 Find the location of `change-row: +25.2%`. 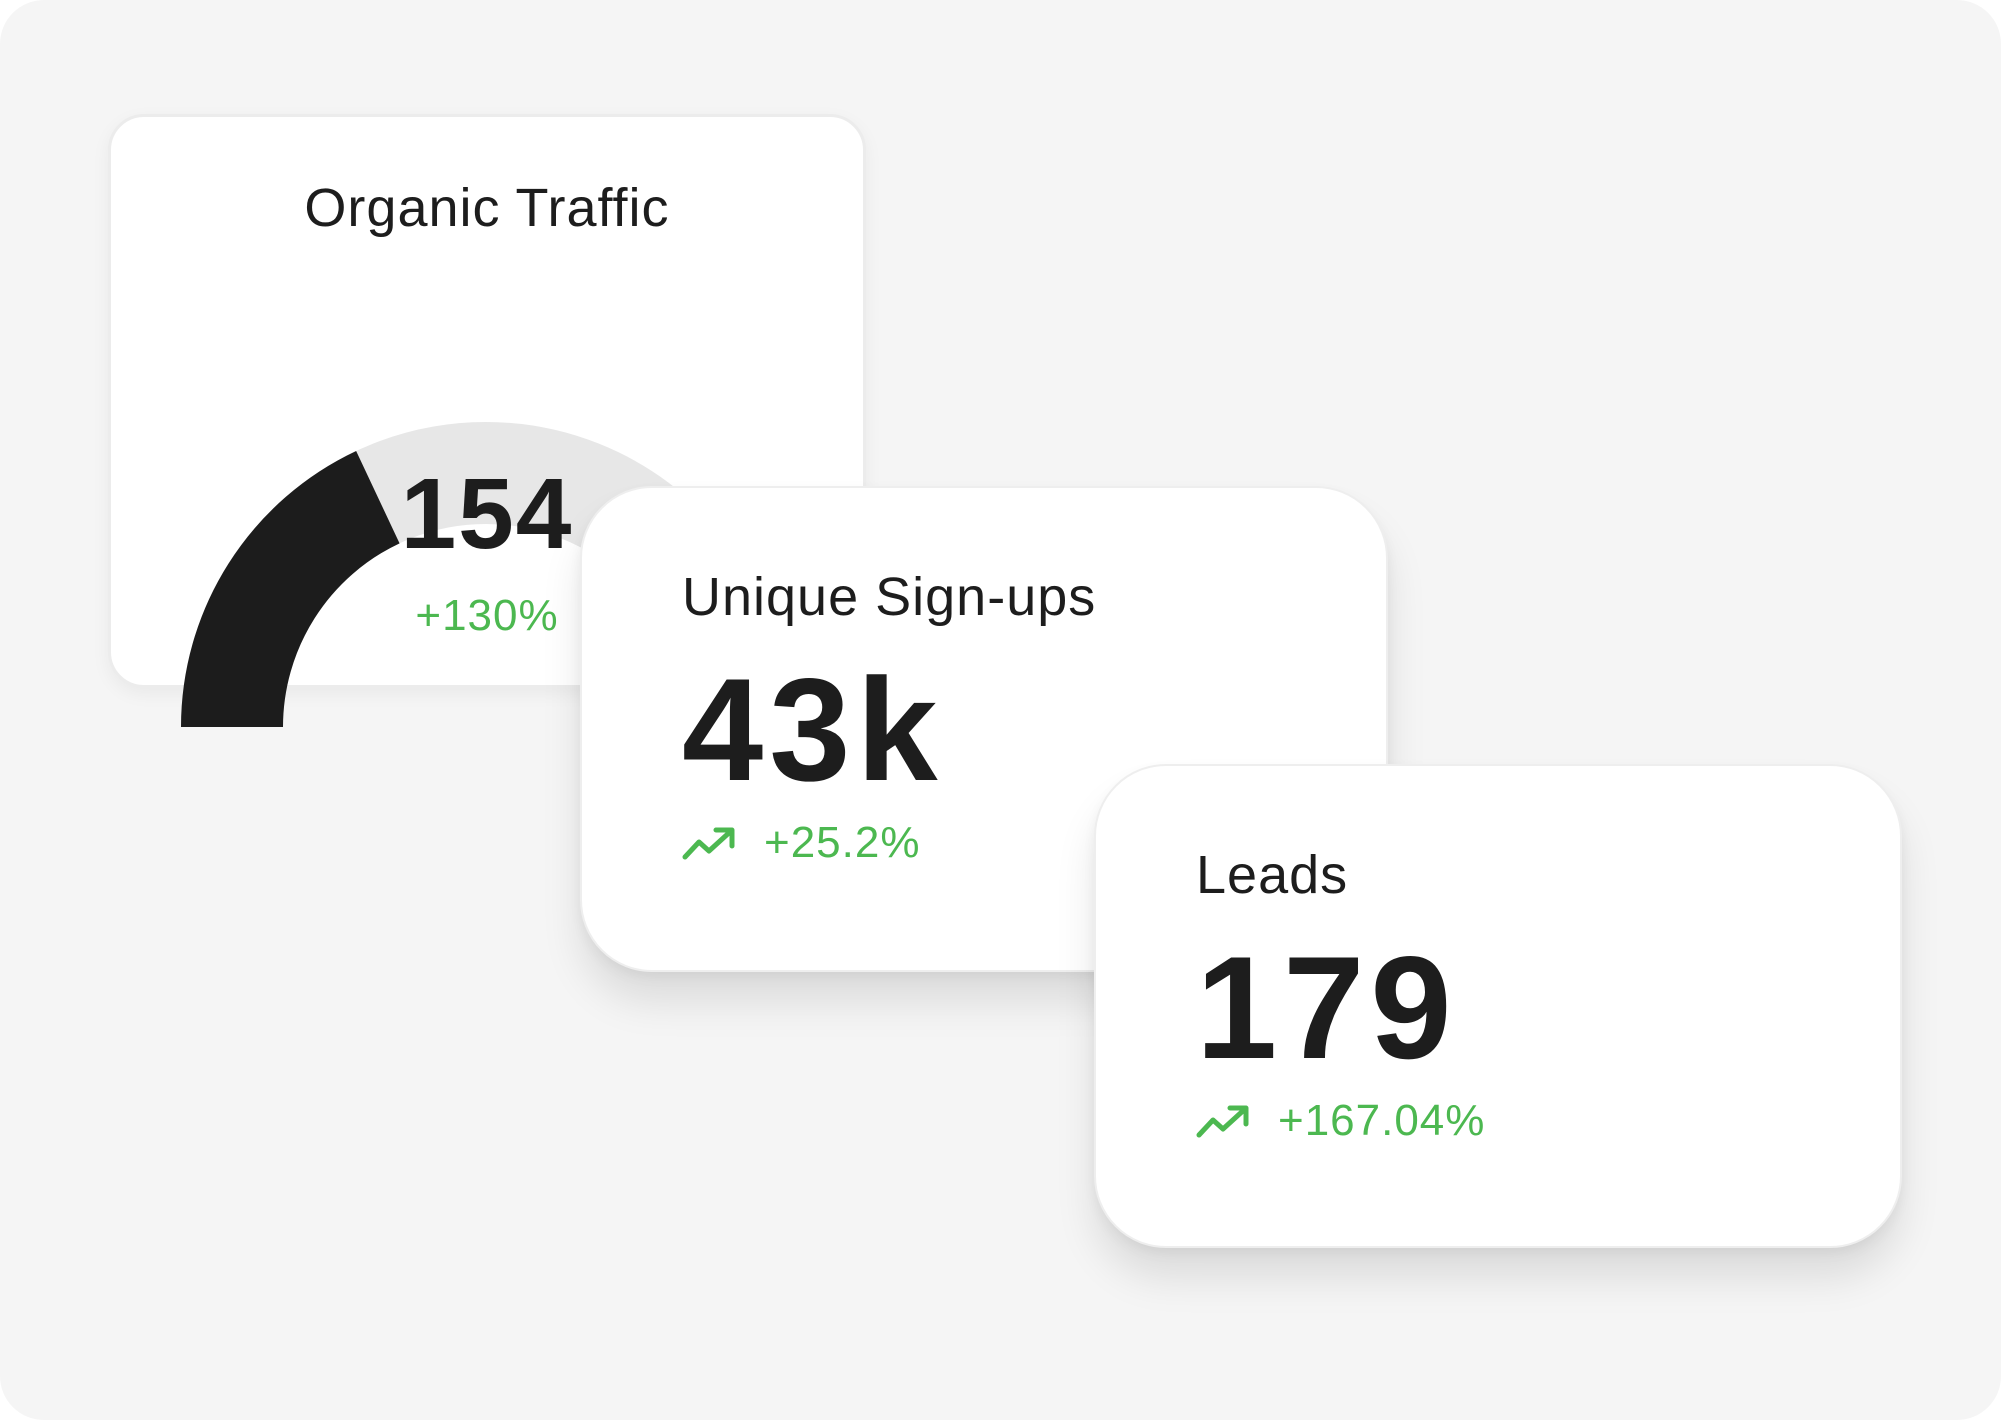

change-row: +25.2% is located at coordinates (801, 843).